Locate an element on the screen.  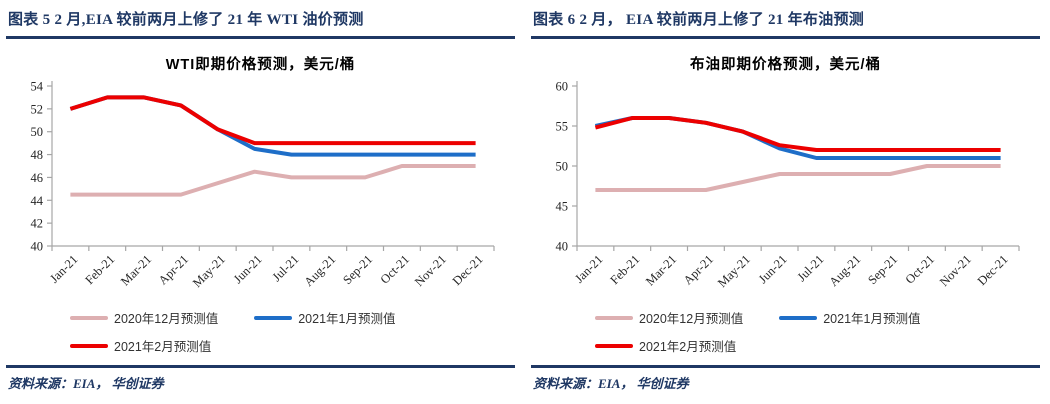
y-tick-label: 48 is located at coordinates (37, 155).